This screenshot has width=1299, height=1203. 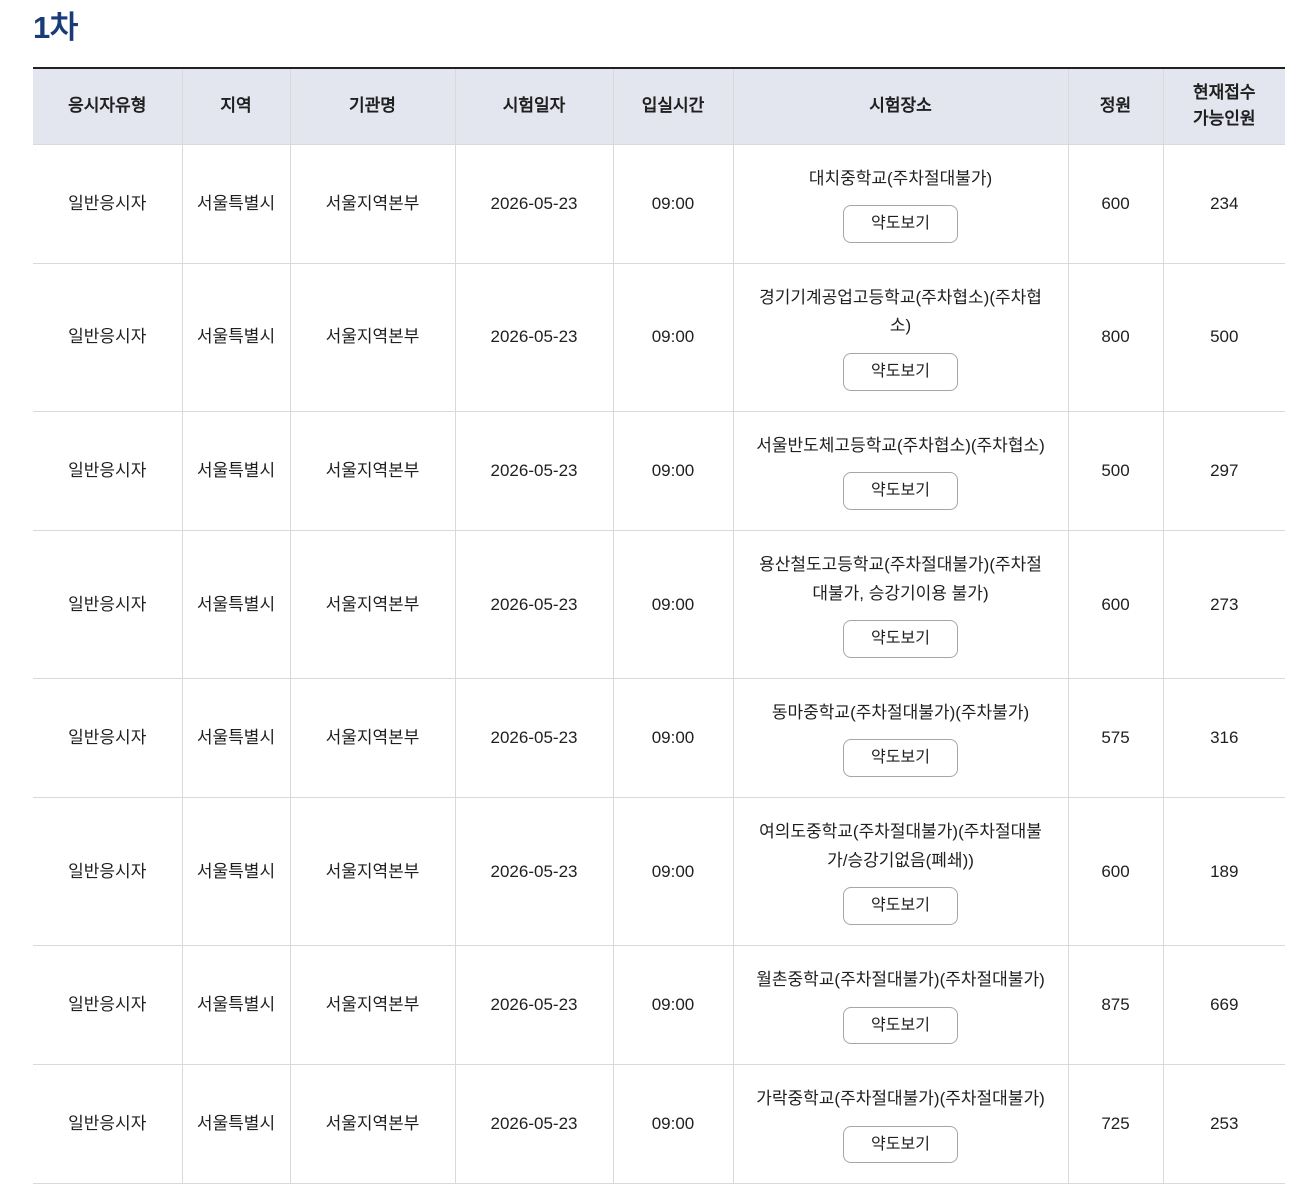 I want to click on col-header-applicant-type: 응시자유형, so click(x=108, y=106).